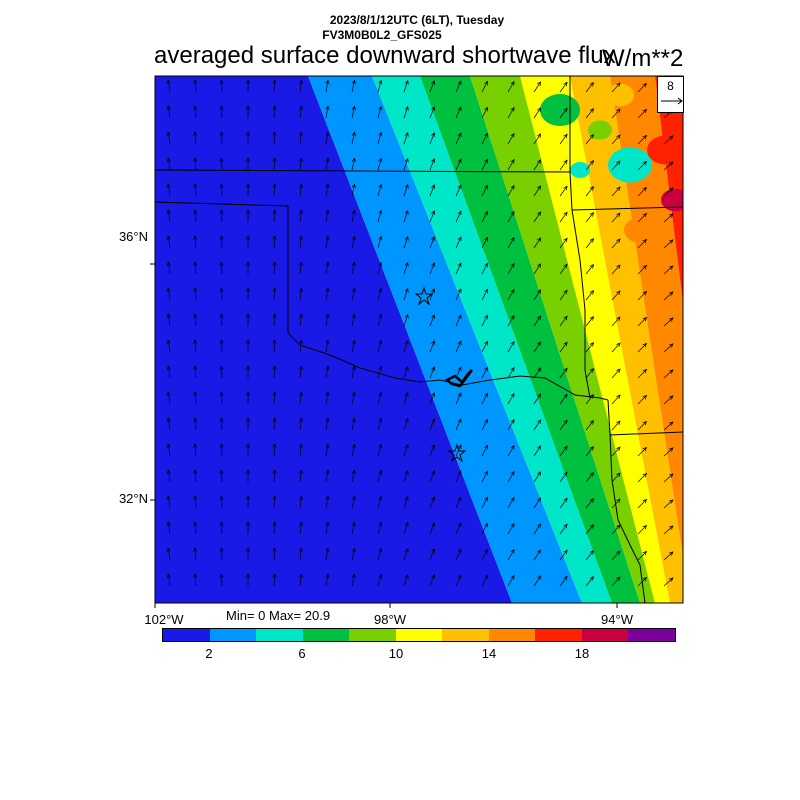  I want to click on cloud-patch, so click(665, 150).